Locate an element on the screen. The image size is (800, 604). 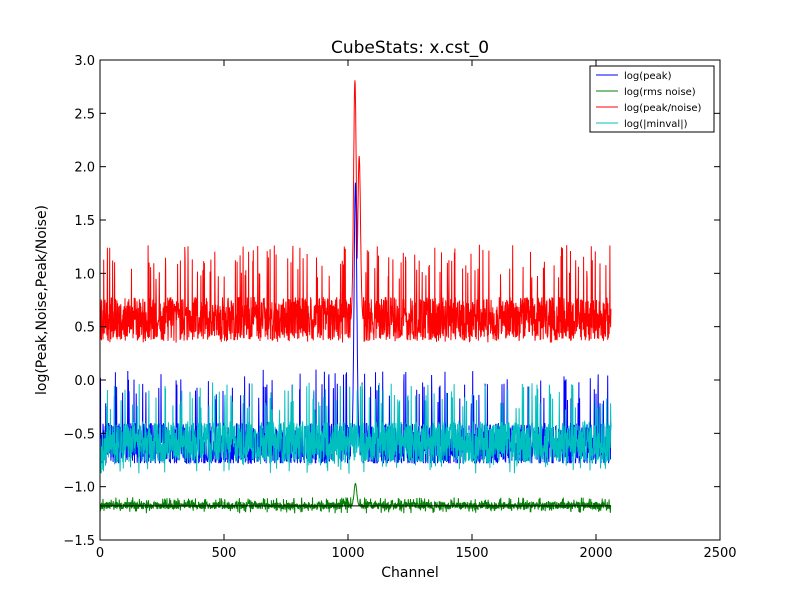
legend-label: log(peak) is located at coordinates (648, 76).